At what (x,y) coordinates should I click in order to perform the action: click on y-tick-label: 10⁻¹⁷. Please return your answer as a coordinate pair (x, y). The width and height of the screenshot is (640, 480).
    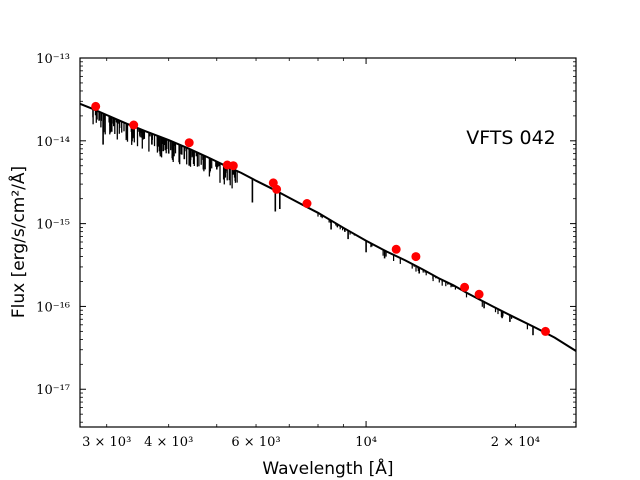
    Looking at the image, I should click on (53, 390).